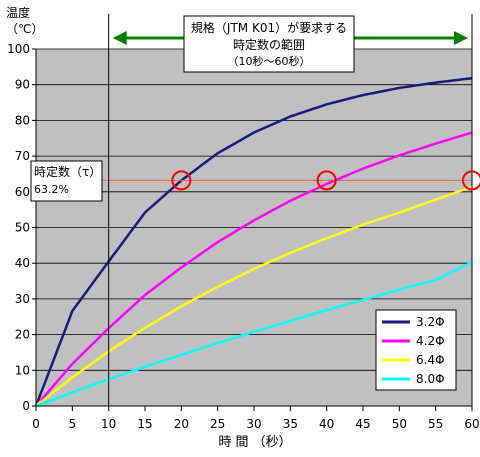  I want to click on x-tick-label-25: 25, so click(217, 424).